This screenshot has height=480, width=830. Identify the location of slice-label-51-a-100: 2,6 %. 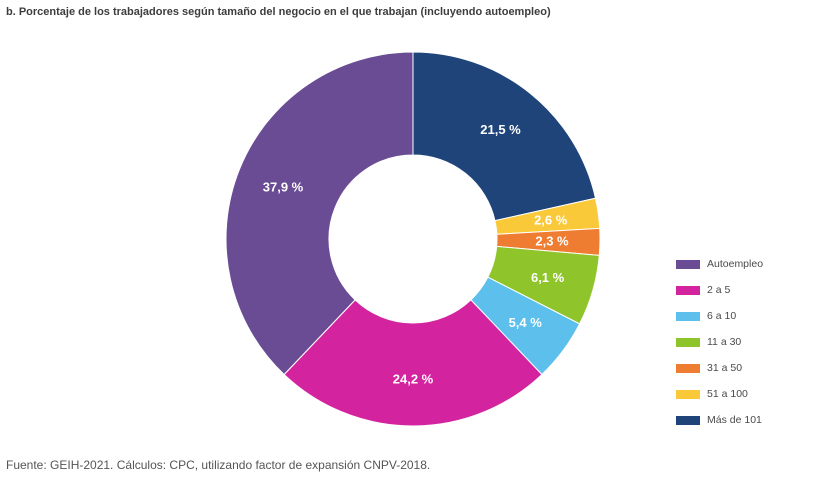
(551, 219).